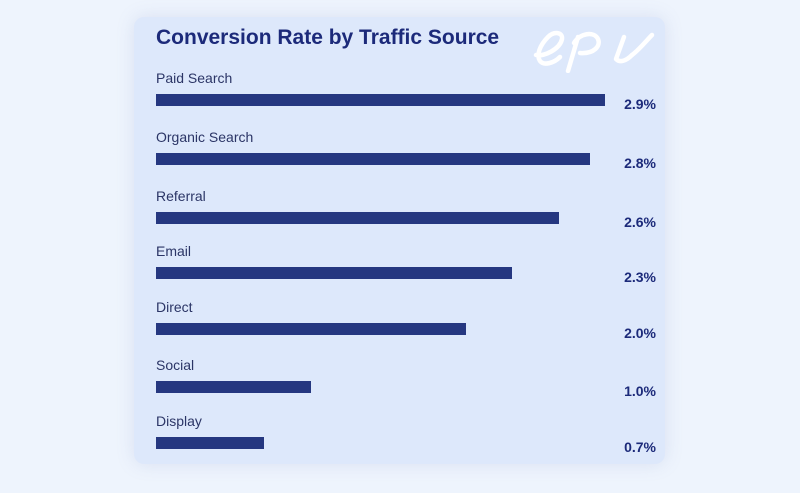 This screenshot has height=493, width=800. I want to click on chart-title: Conversion Rate by Traffic Source, so click(328, 37).